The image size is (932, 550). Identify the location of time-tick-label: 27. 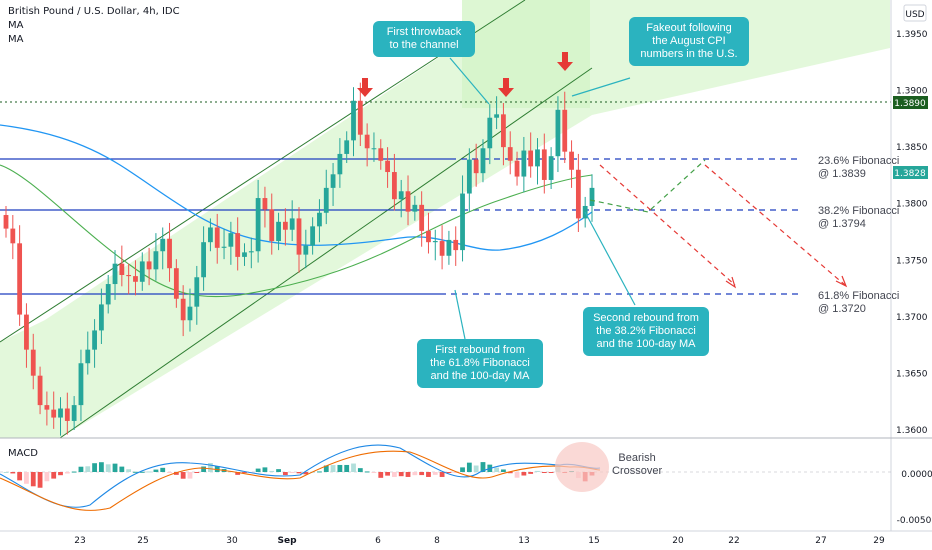
(820, 541).